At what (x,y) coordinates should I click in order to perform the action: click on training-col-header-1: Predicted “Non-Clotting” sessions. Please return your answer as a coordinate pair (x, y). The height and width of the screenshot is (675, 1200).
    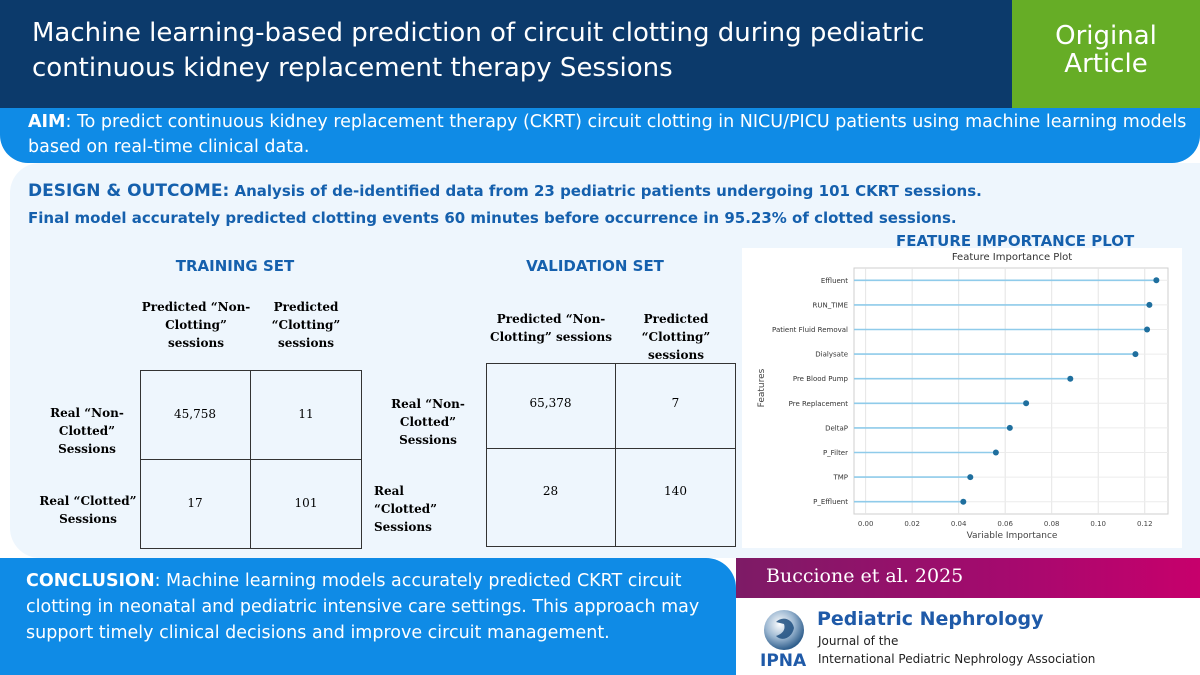
    Looking at the image, I should click on (196, 325).